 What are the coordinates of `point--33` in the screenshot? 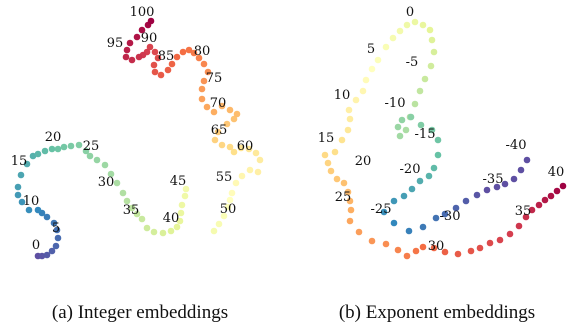 It's located at (409, 231).